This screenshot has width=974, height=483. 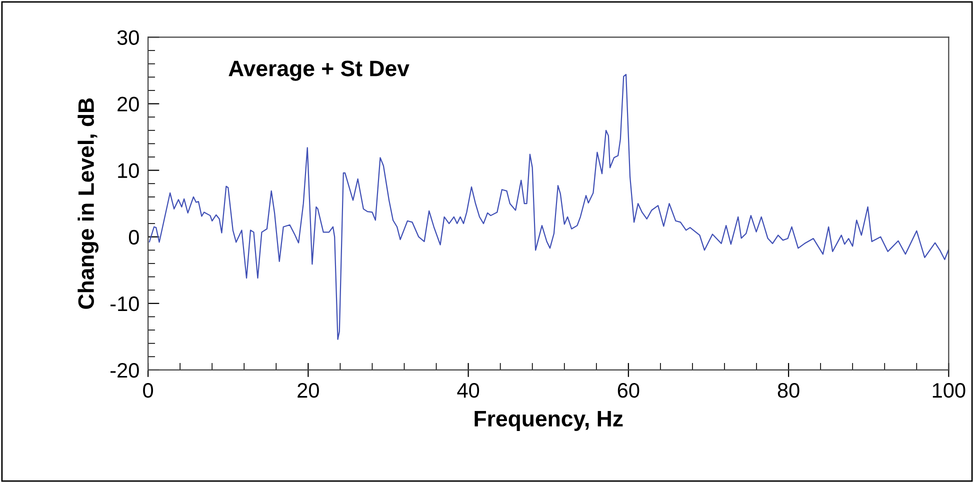 I want to click on y-tick-label: -10, so click(x=124, y=304).